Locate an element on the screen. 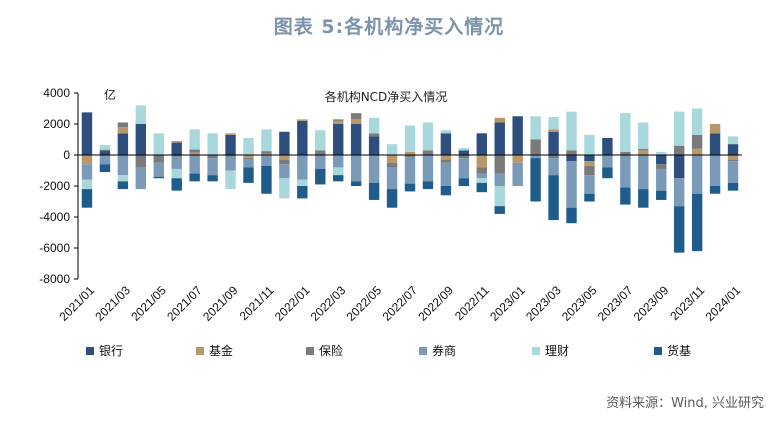  chart-title: 各机构NCD净买入情况 is located at coordinates (386, 96).